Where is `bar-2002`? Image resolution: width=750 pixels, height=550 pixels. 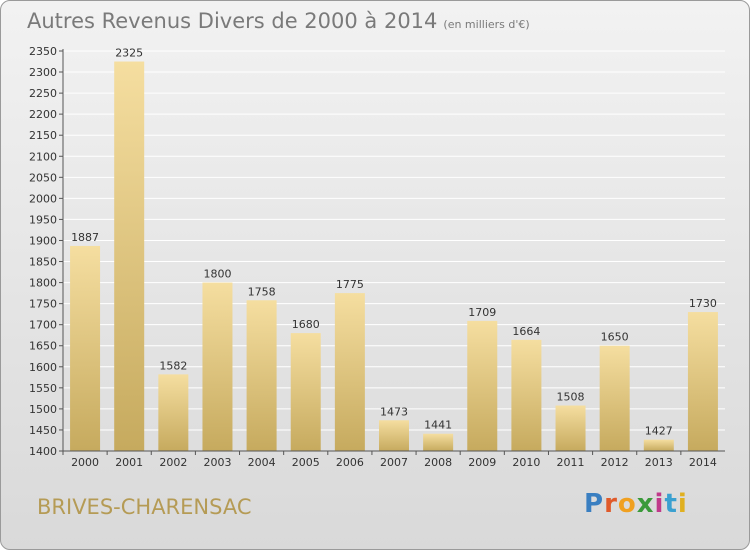
bar-2002 is located at coordinates (173, 412).